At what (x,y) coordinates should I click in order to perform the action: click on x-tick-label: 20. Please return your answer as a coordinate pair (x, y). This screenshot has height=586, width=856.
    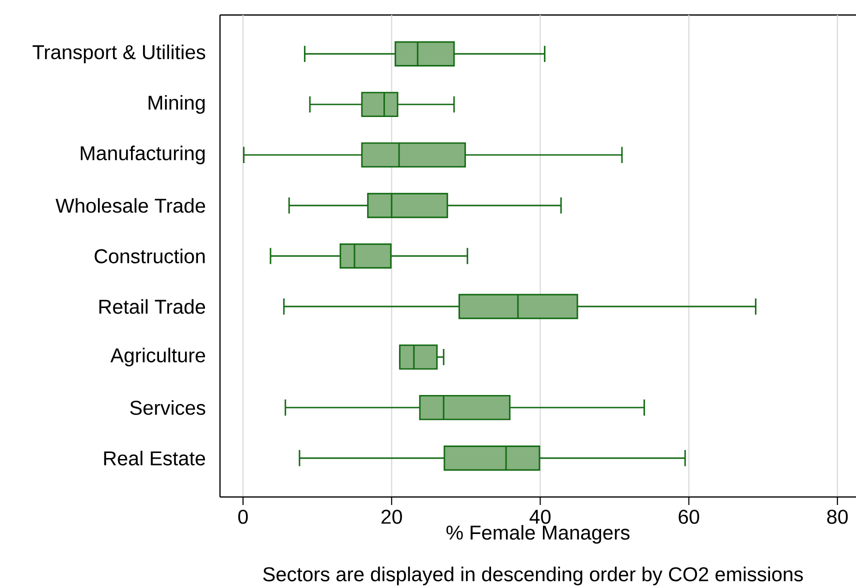
    Looking at the image, I should click on (392, 517).